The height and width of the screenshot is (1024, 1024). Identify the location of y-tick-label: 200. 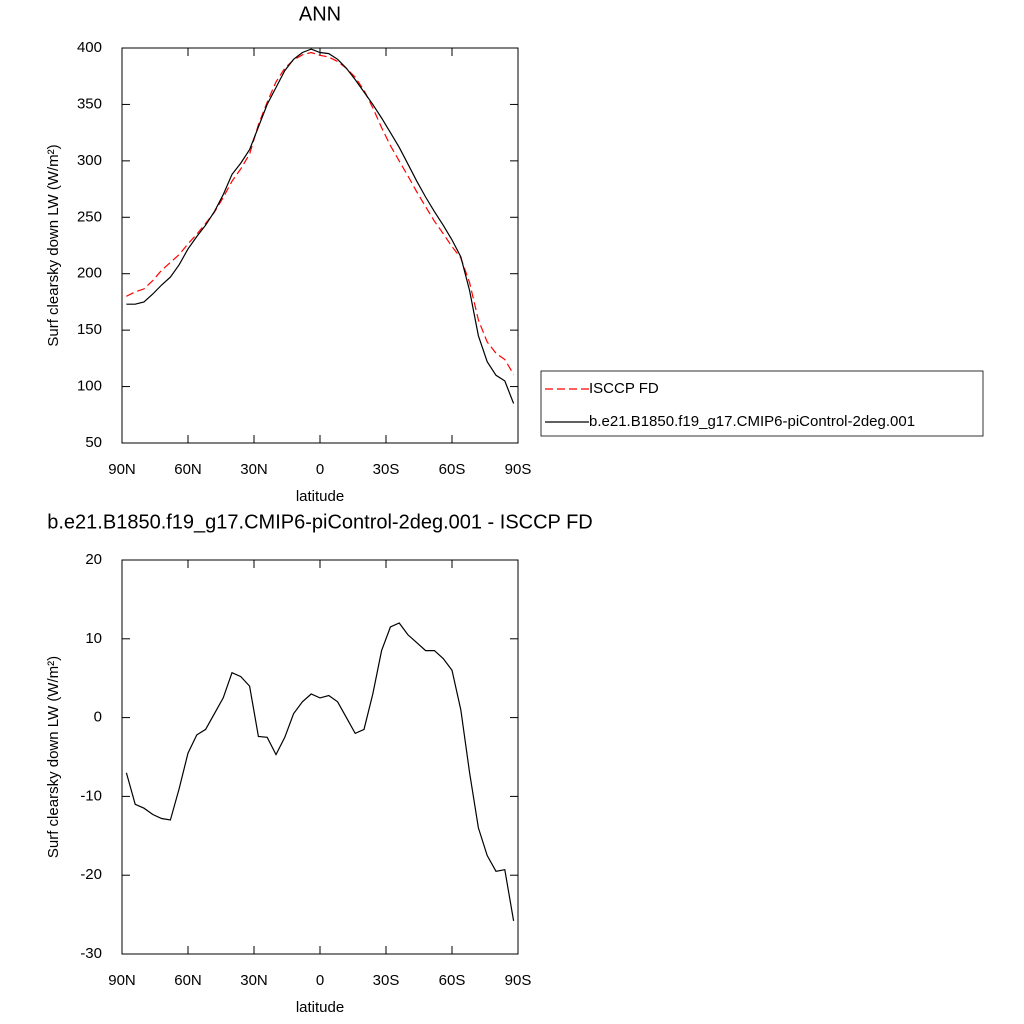
(89, 273).